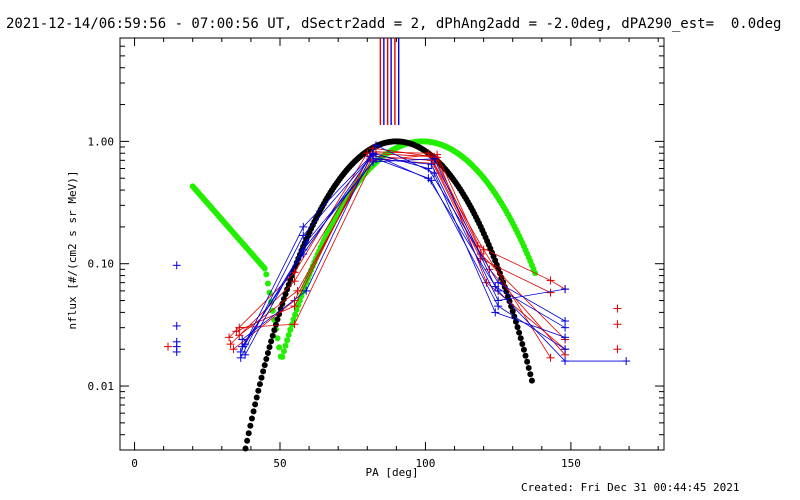  I want to click on x-tick-label: 150, so click(571, 463).